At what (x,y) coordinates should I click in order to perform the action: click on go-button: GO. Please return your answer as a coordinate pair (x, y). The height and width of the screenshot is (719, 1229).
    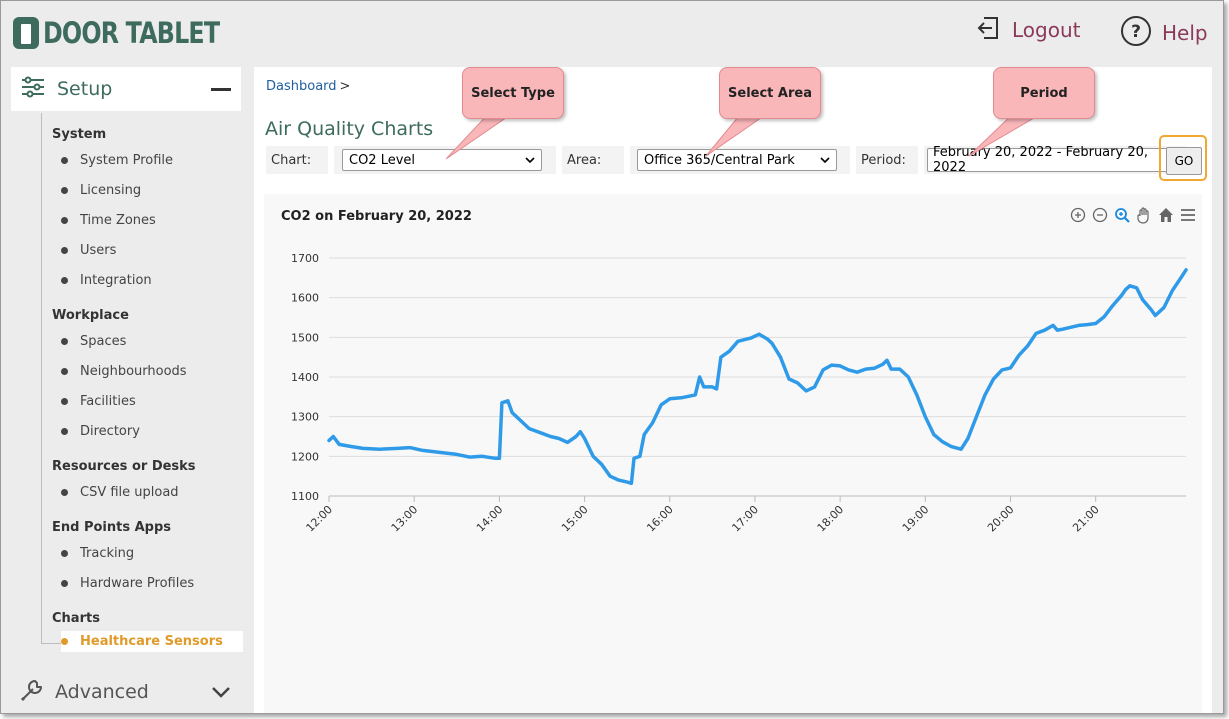
    Looking at the image, I should click on (1184, 161).